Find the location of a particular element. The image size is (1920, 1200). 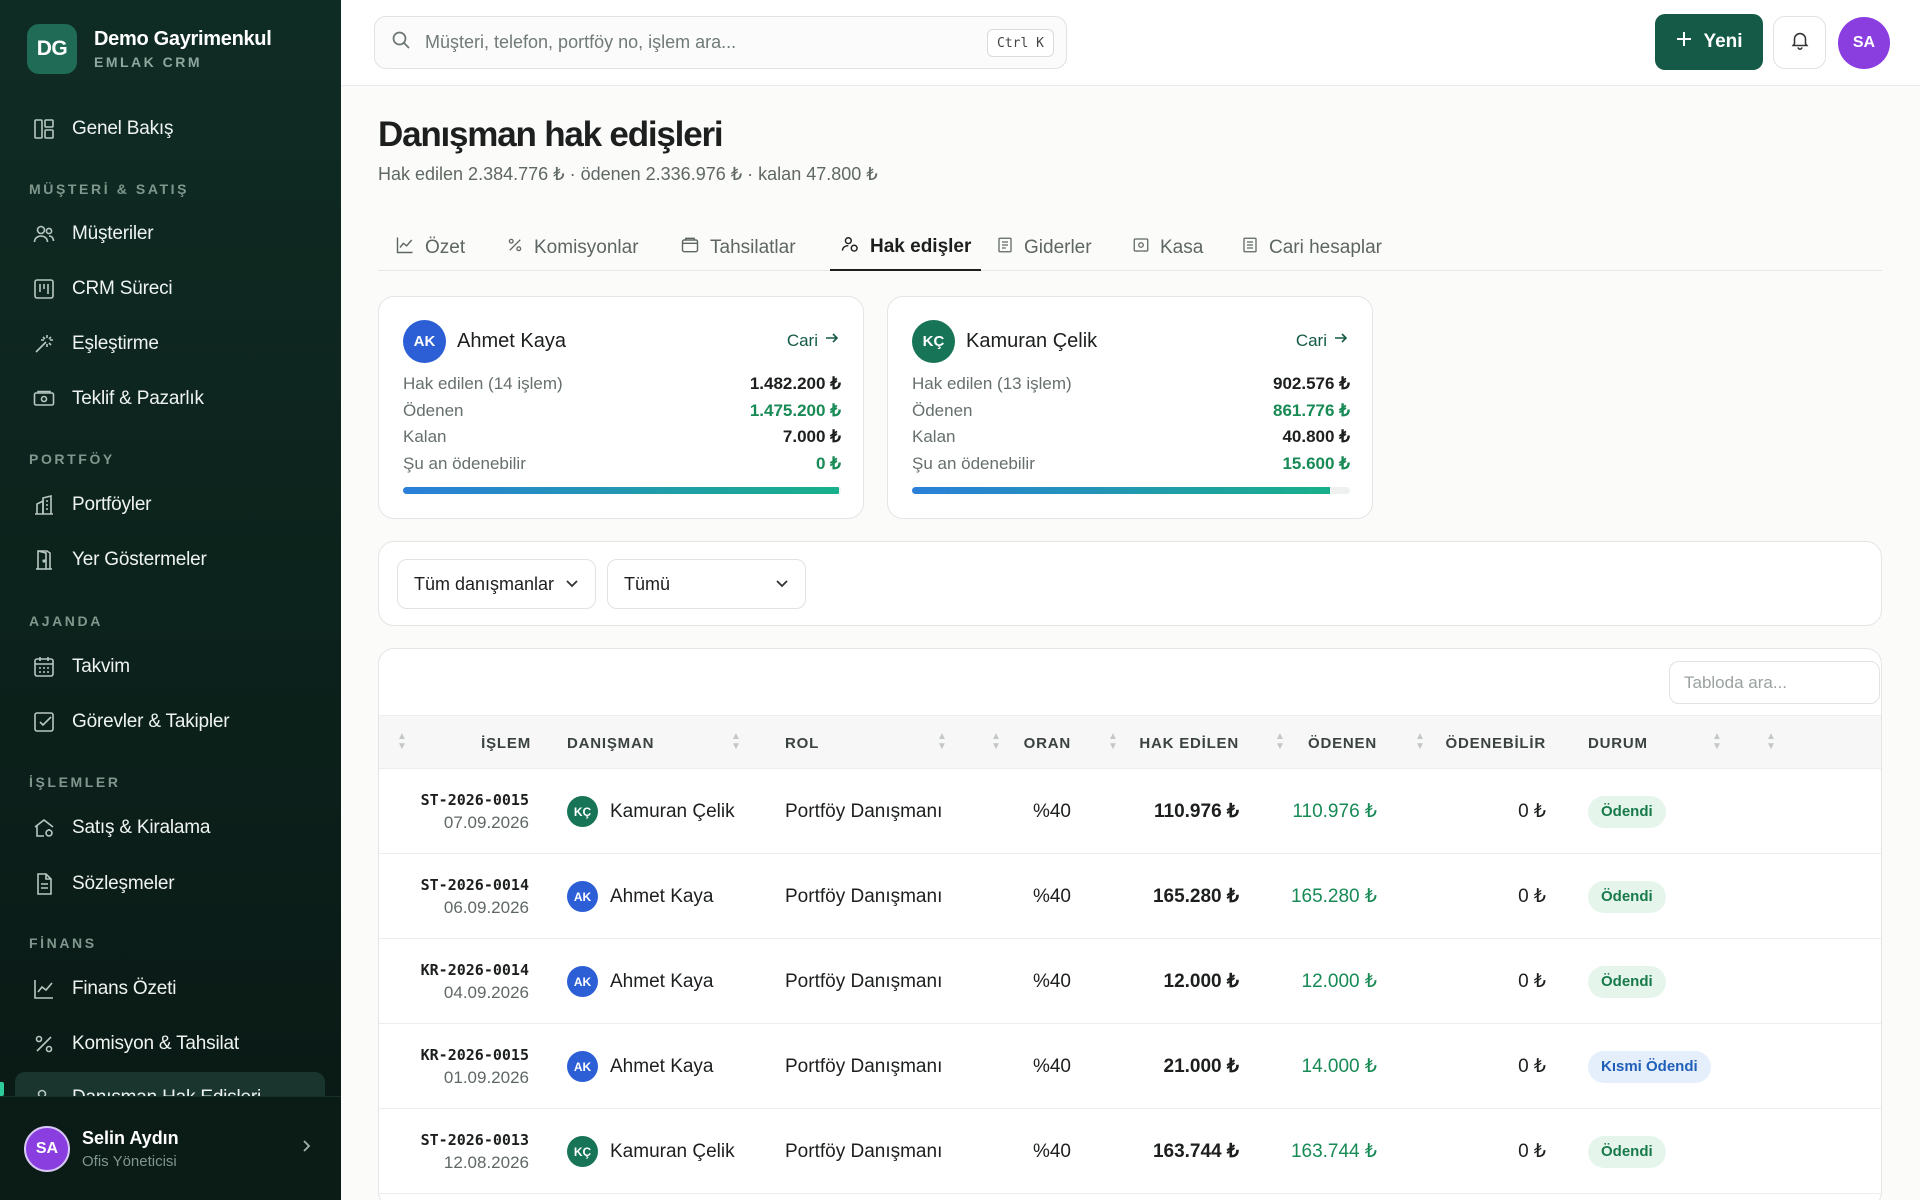

avatar: KÇ is located at coordinates (582, 811).